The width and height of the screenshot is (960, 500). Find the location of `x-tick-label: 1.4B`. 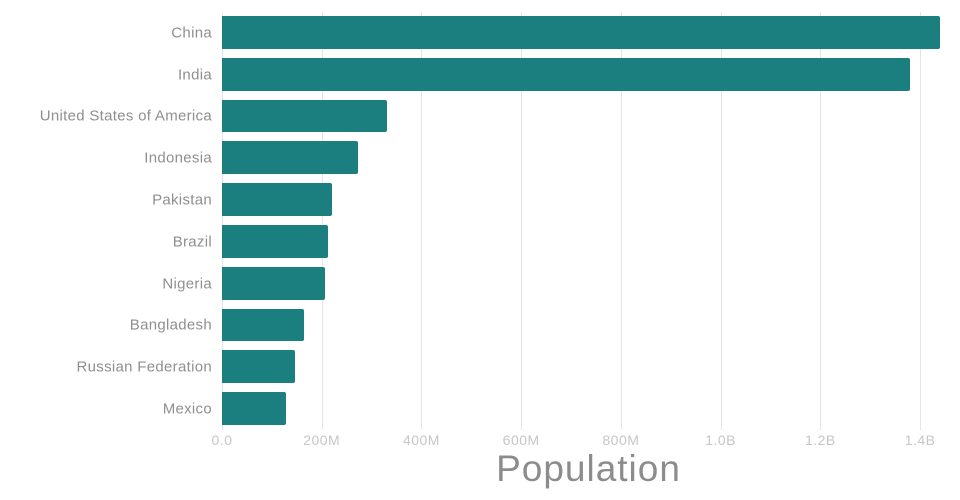

x-tick-label: 1.4B is located at coordinates (920, 440).